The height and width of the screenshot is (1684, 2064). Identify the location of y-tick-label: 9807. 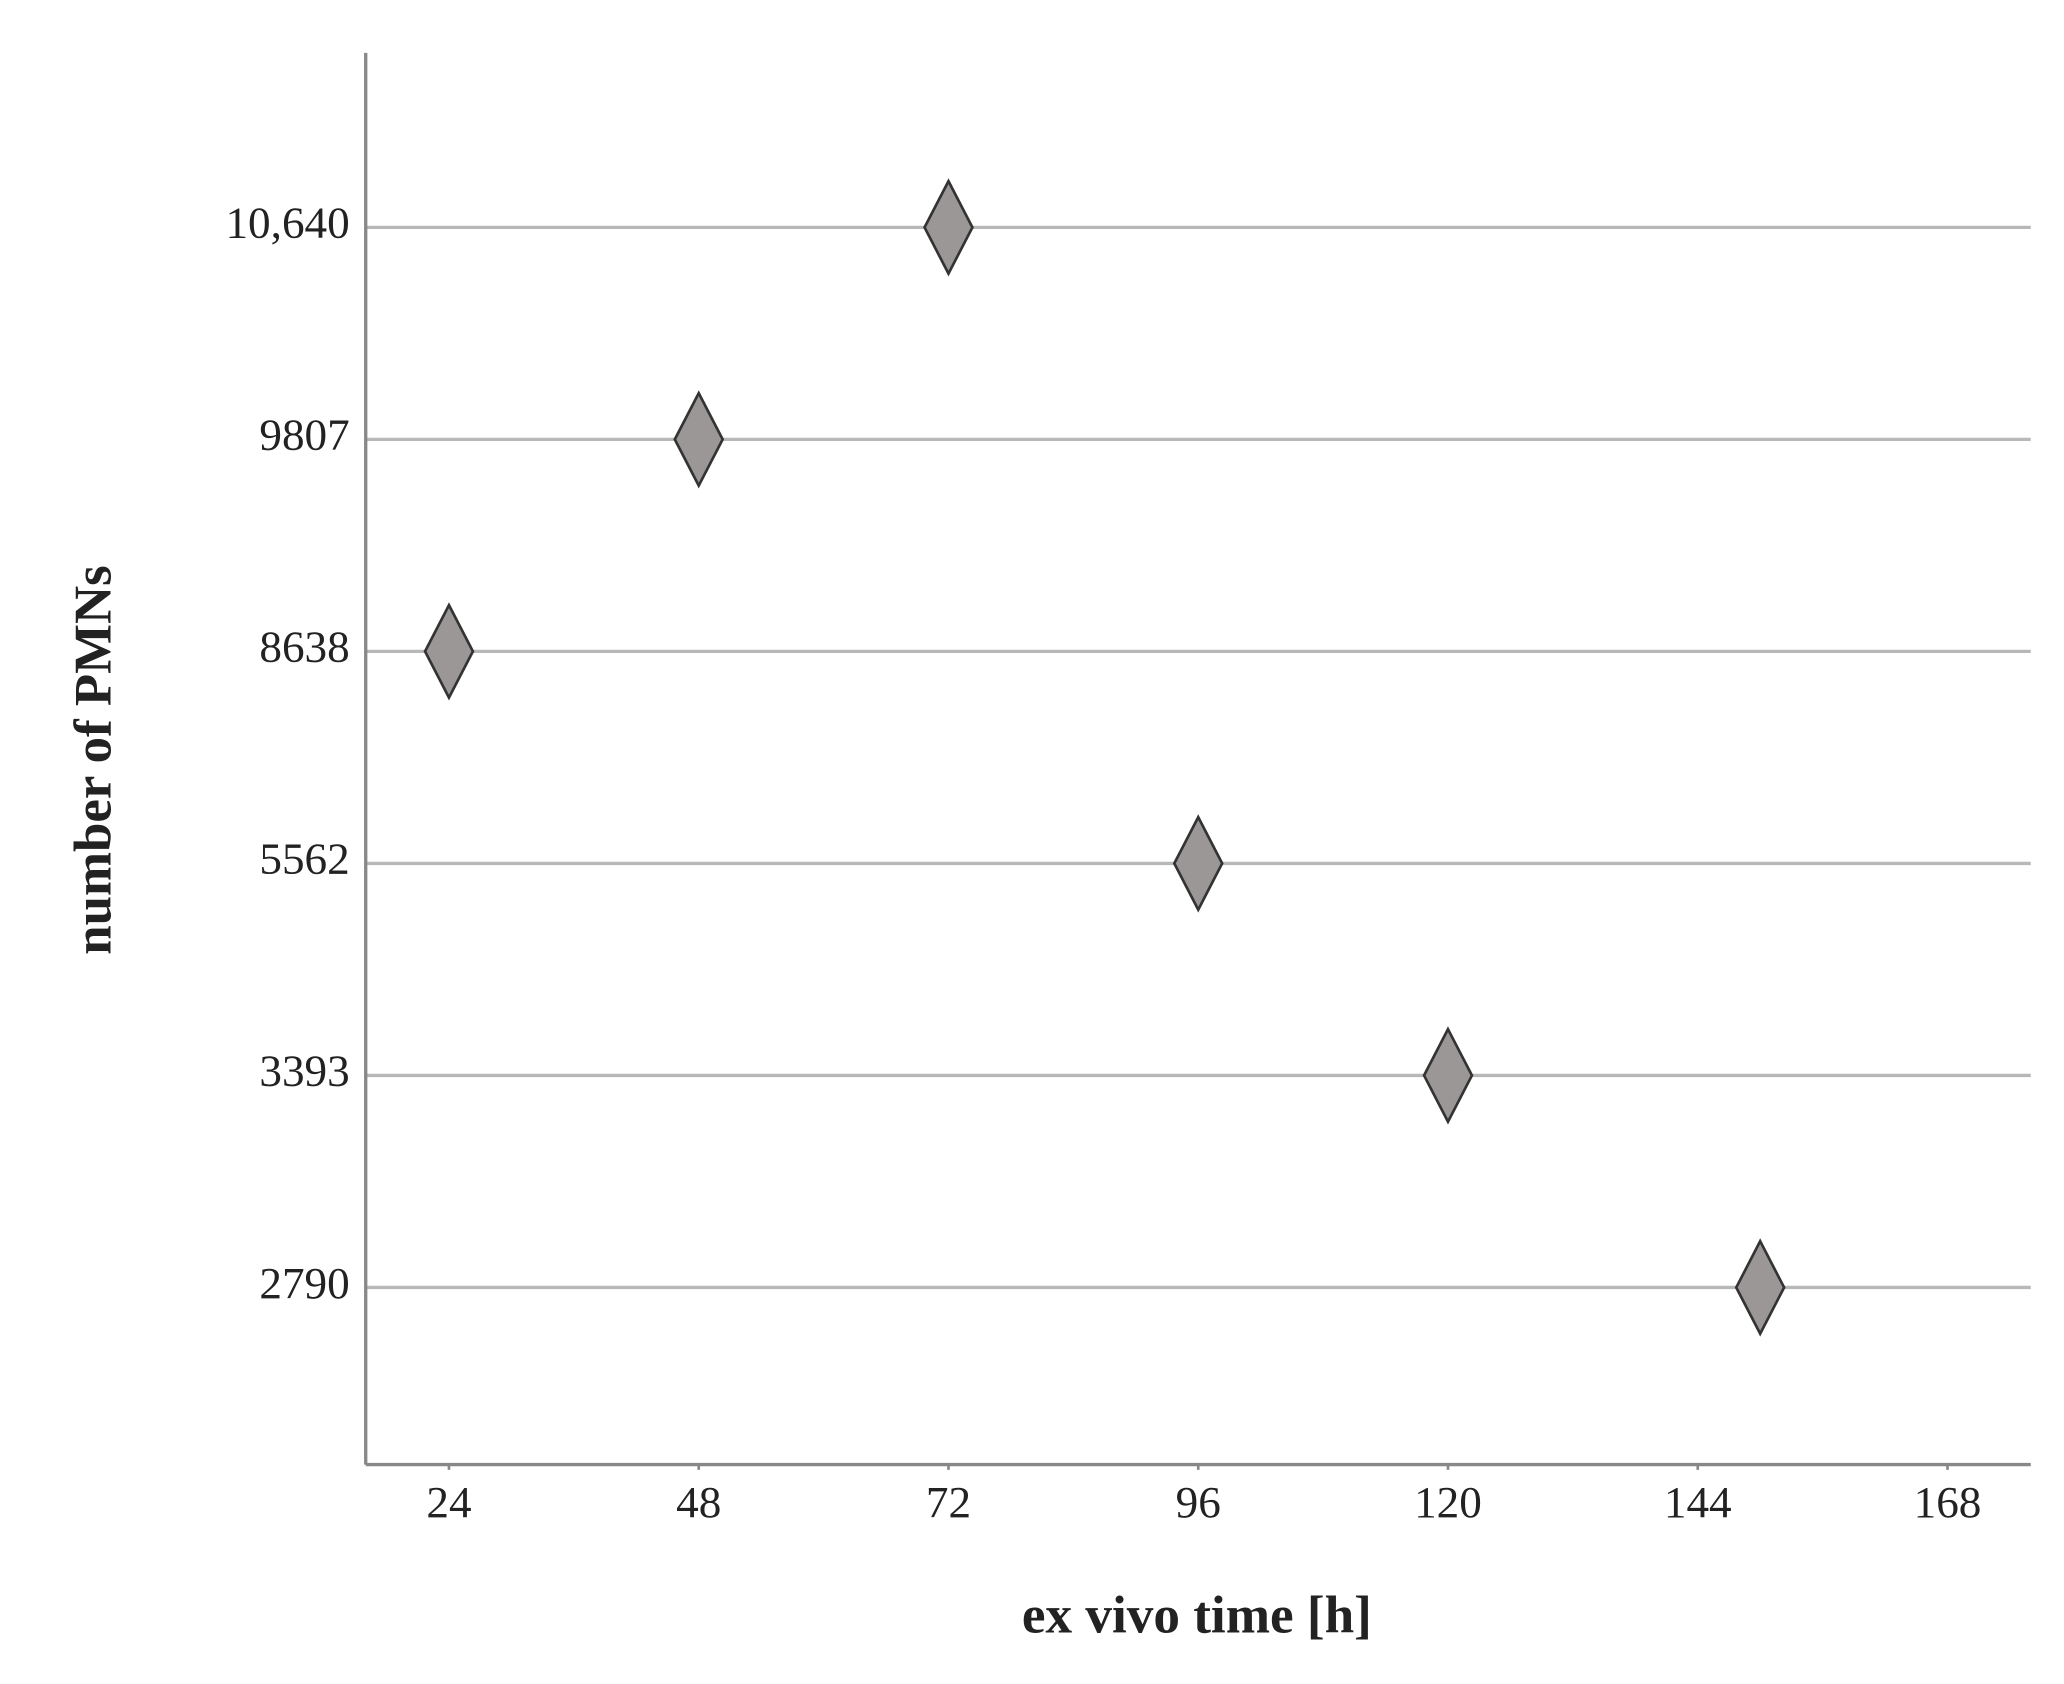
(304, 435).